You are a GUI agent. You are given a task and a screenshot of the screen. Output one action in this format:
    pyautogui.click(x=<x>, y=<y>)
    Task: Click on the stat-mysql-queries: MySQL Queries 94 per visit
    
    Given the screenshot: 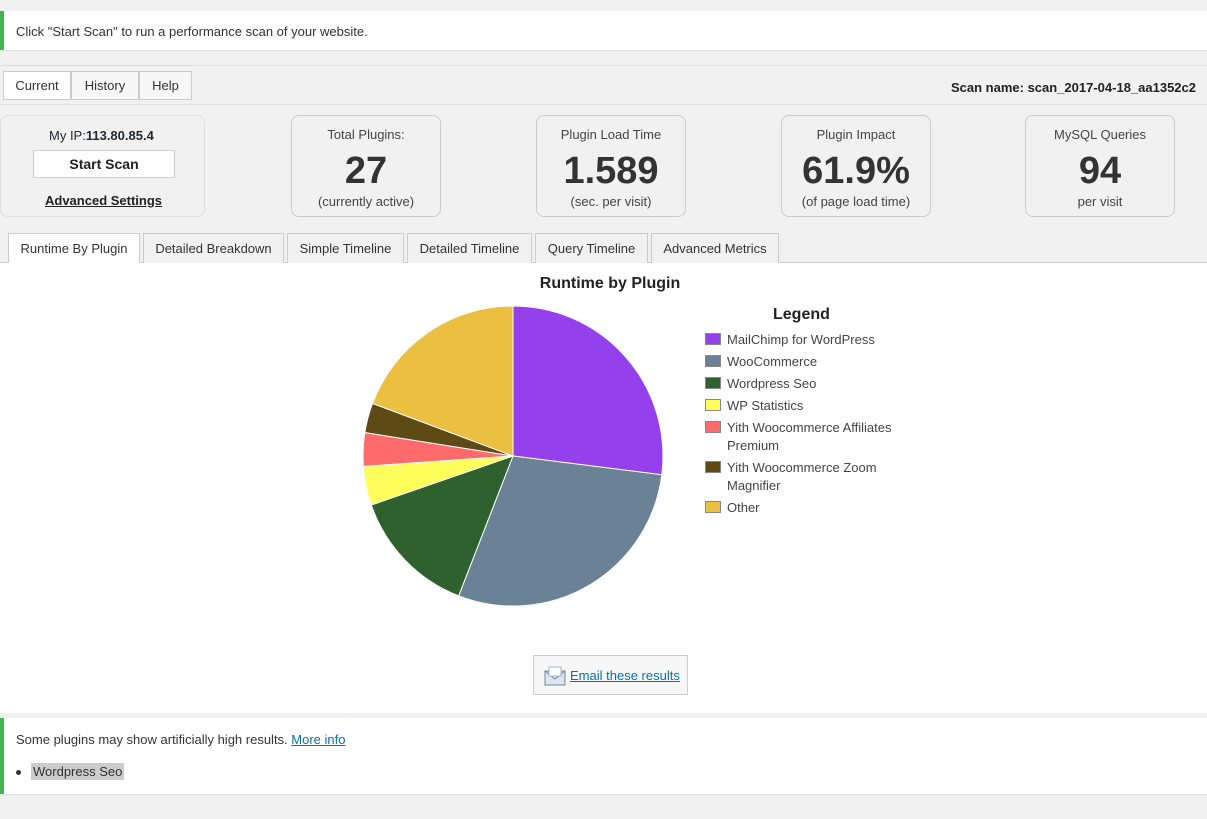 What is the action you would take?
    pyautogui.click(x=1100, y=166)
    